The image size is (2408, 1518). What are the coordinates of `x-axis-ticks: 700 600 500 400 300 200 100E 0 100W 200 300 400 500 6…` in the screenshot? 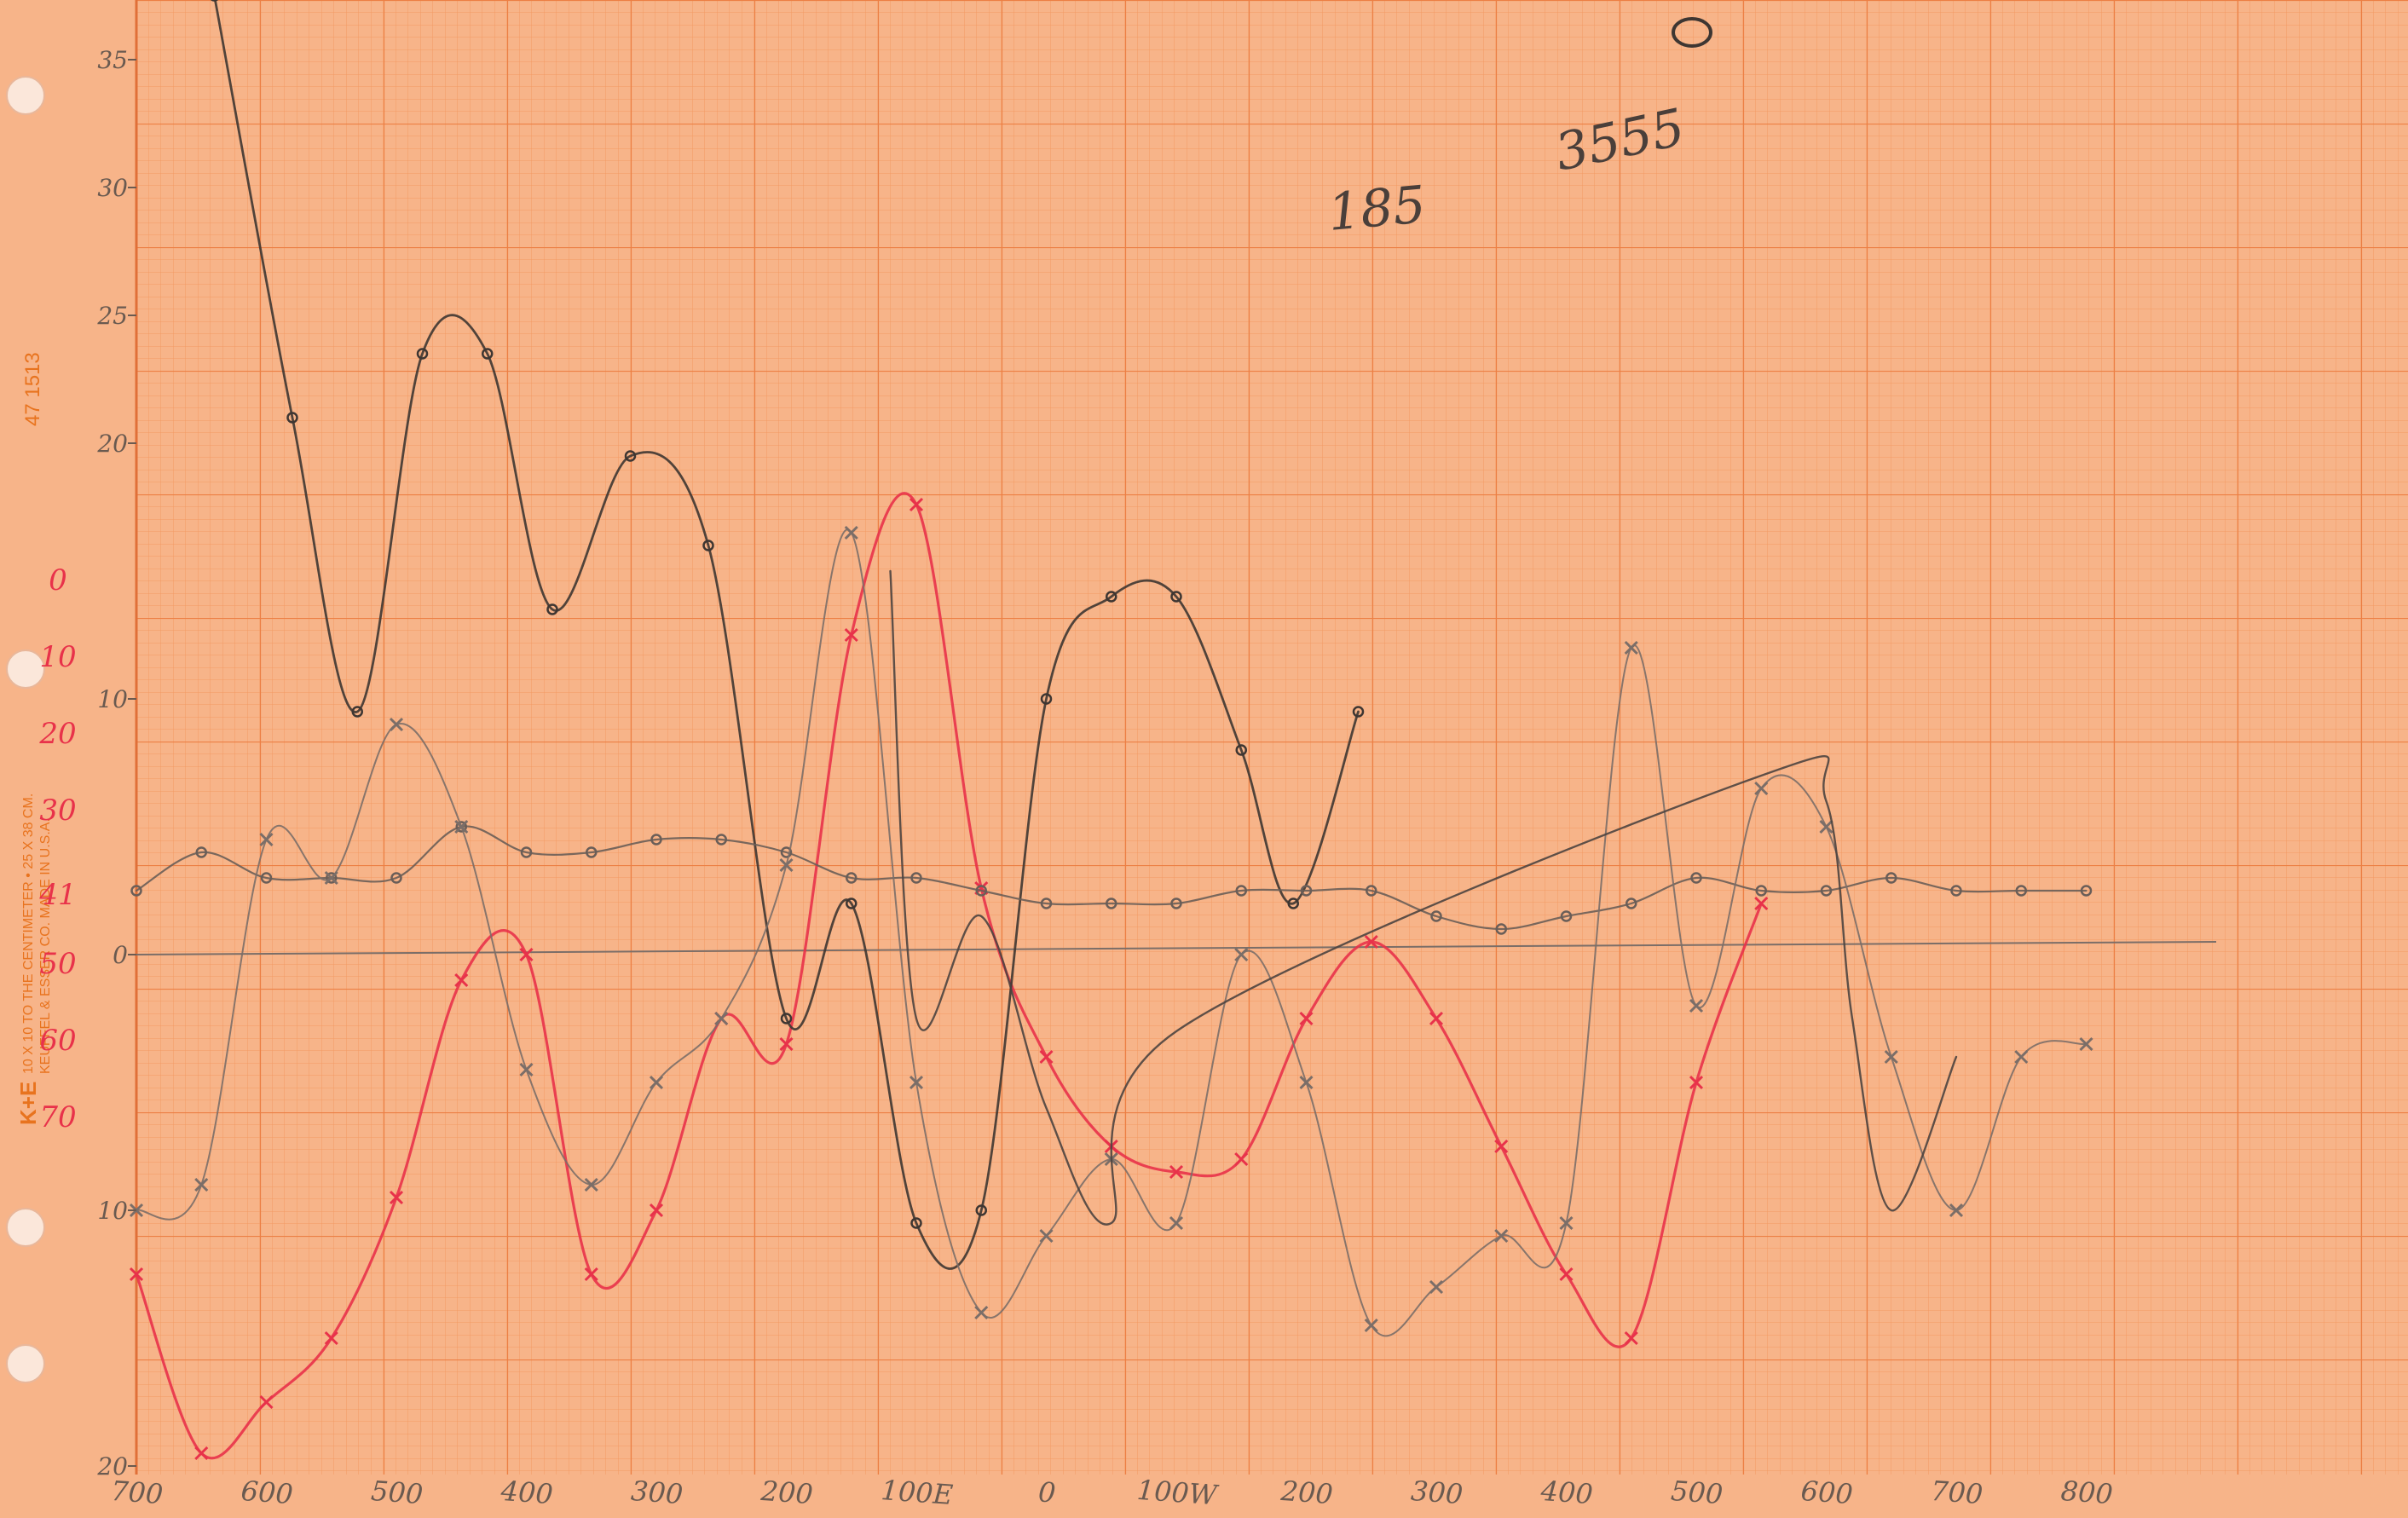 It's located at (1112, 1493).